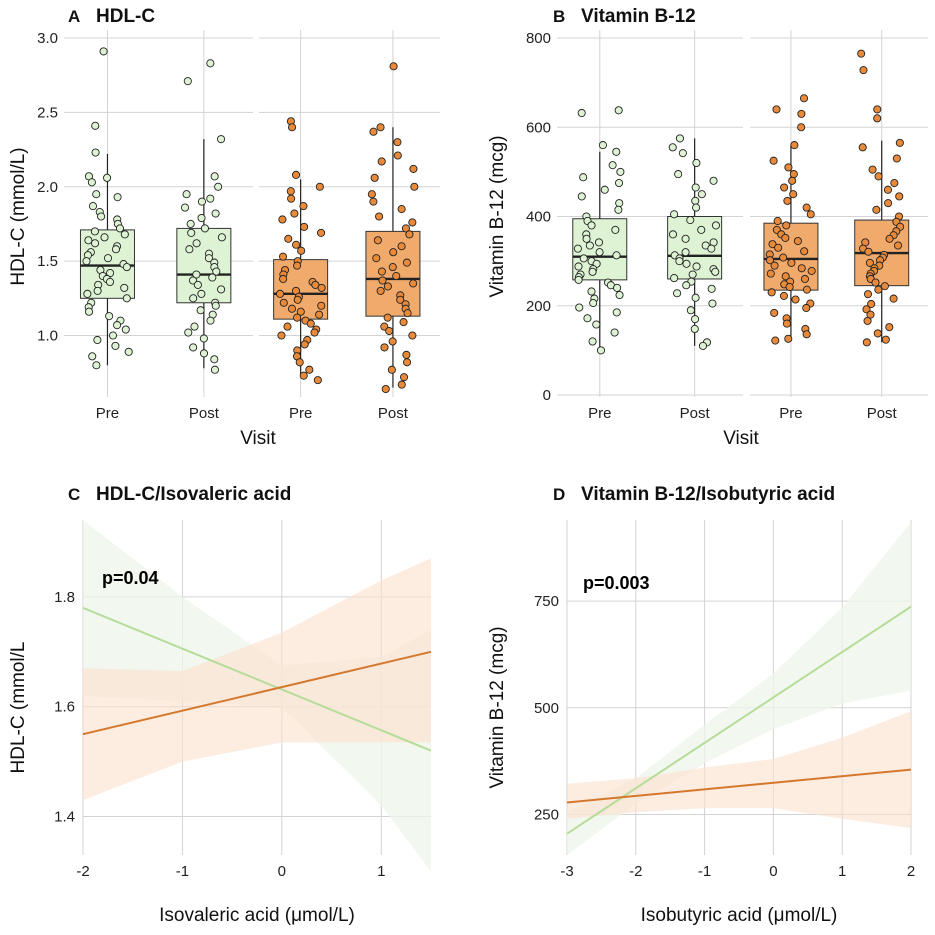 The image size is (935, 935). What do you see at coordinates (47, 38) in the screenshot?
I see `y-tick-label: 3.0` at bounding box center [47, 38].